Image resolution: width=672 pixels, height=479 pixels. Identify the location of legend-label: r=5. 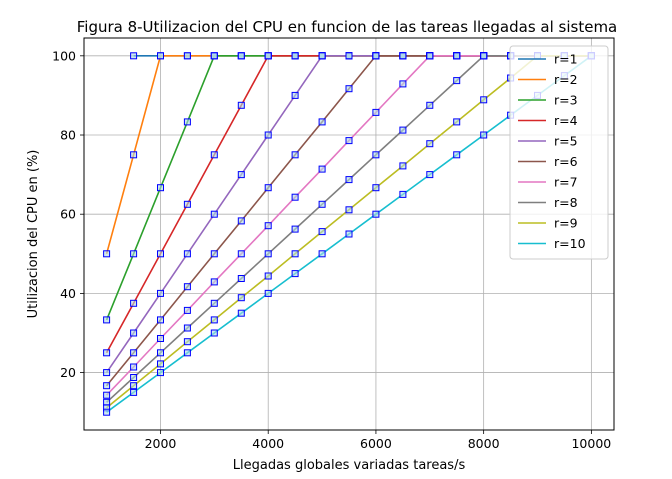
(566, 141).